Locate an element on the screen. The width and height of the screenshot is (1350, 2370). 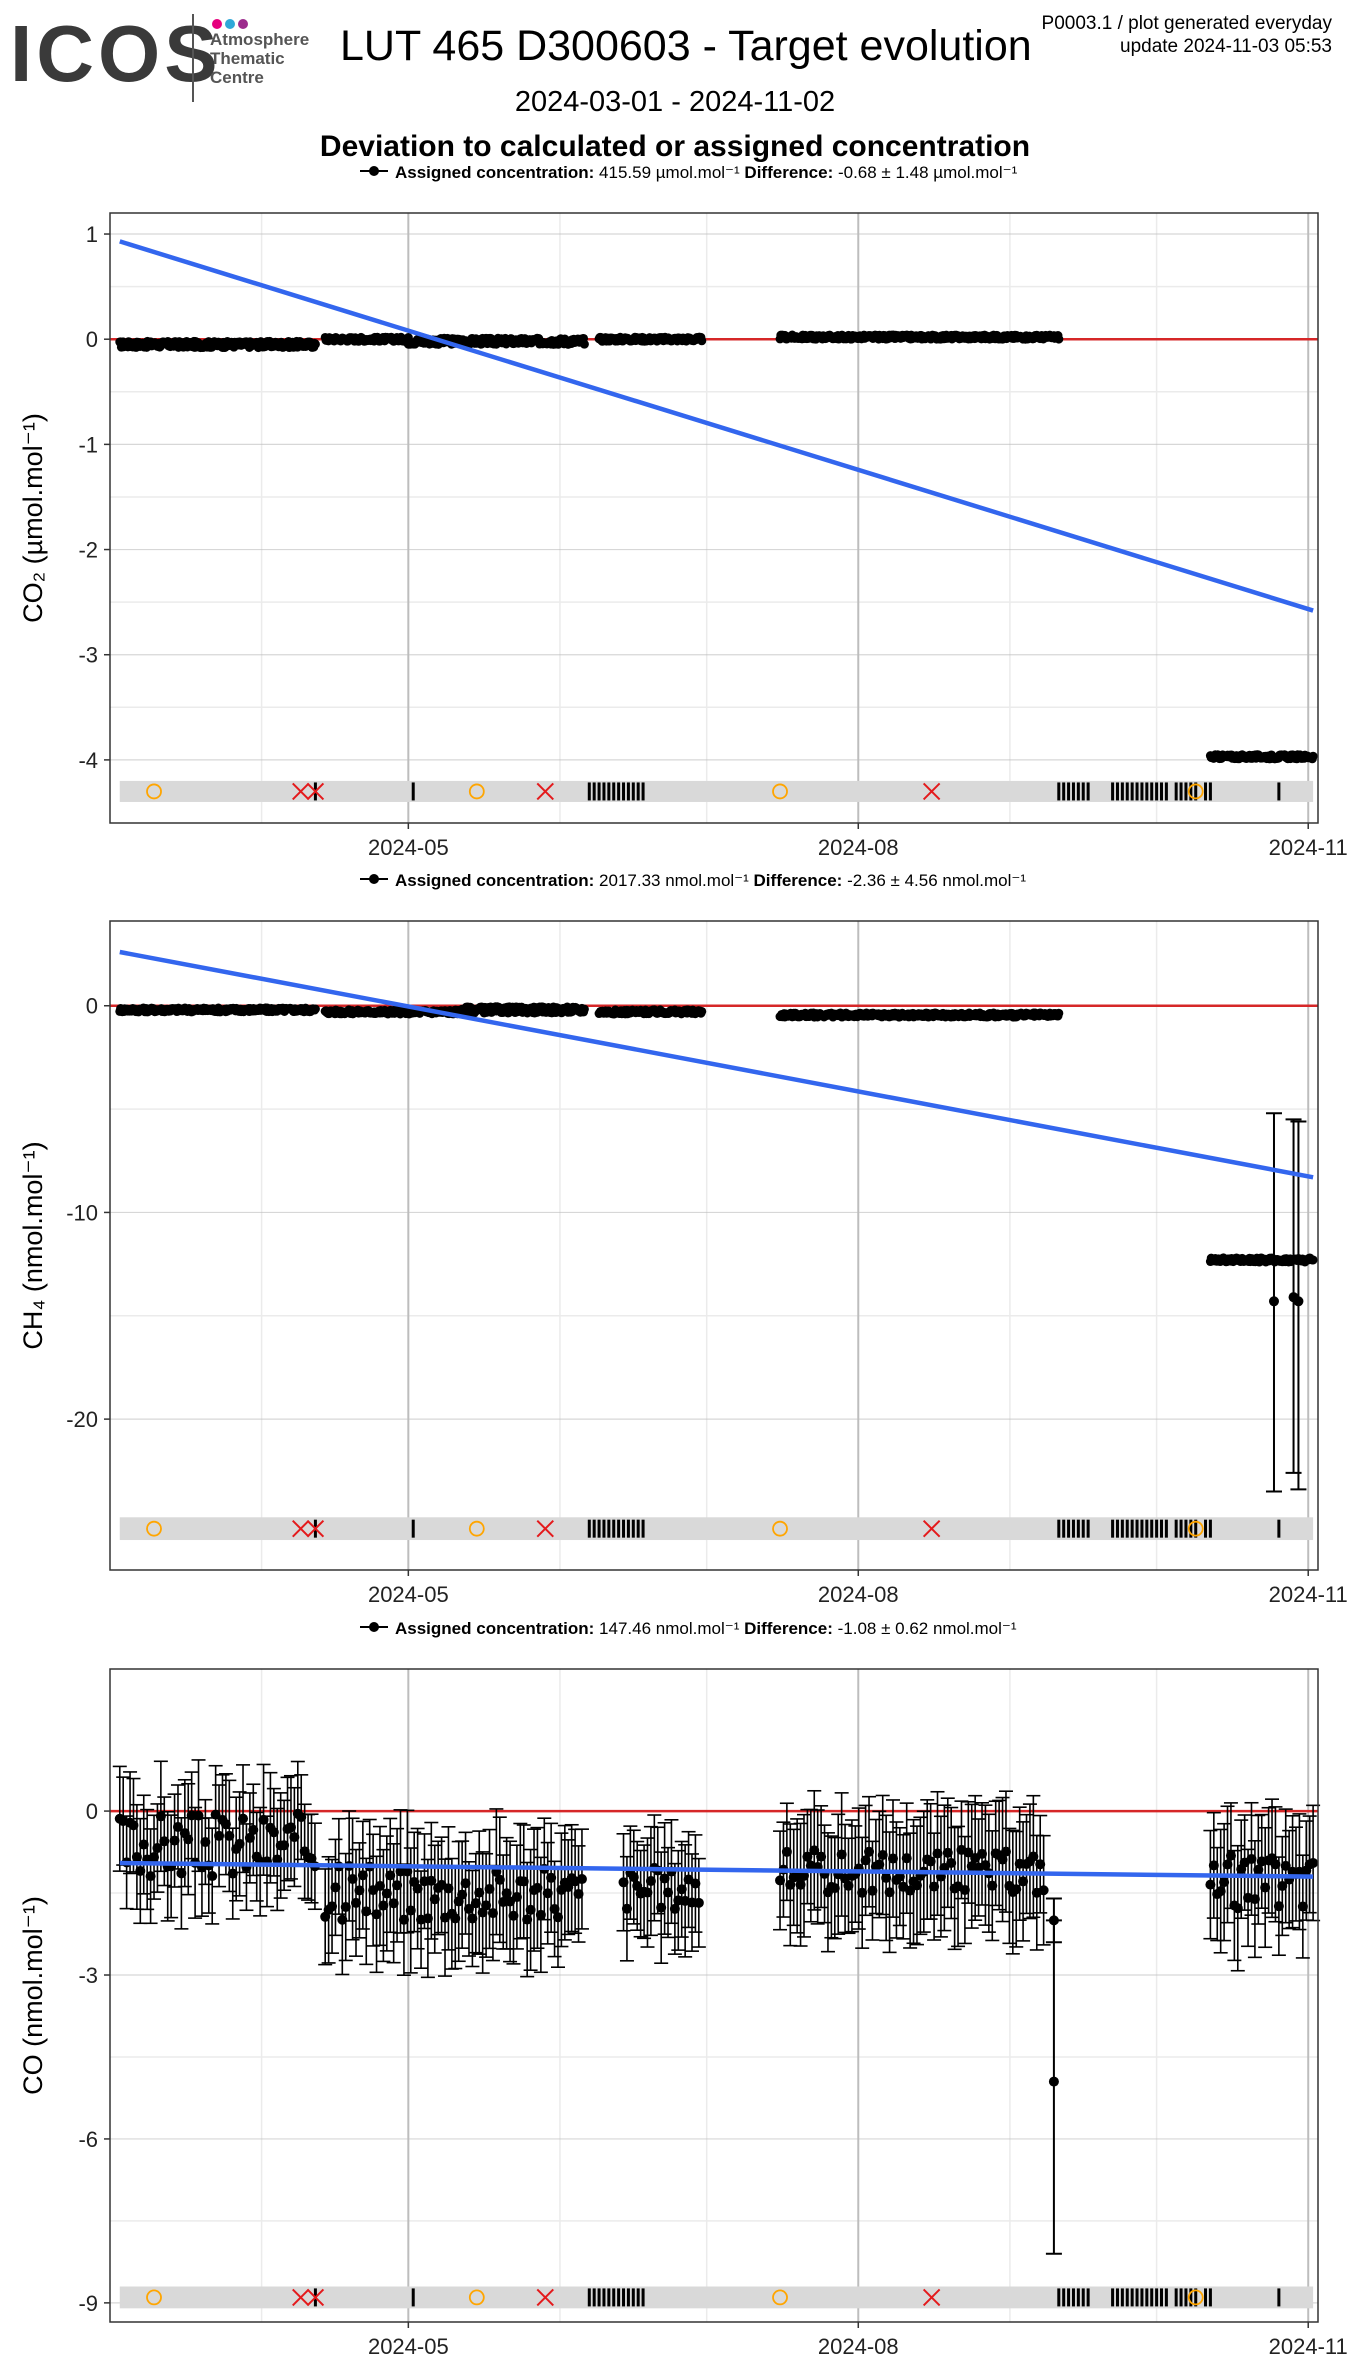
legend-value: 2017.33 nmol.mol⁻¹ is located at coordinates (673, 880).